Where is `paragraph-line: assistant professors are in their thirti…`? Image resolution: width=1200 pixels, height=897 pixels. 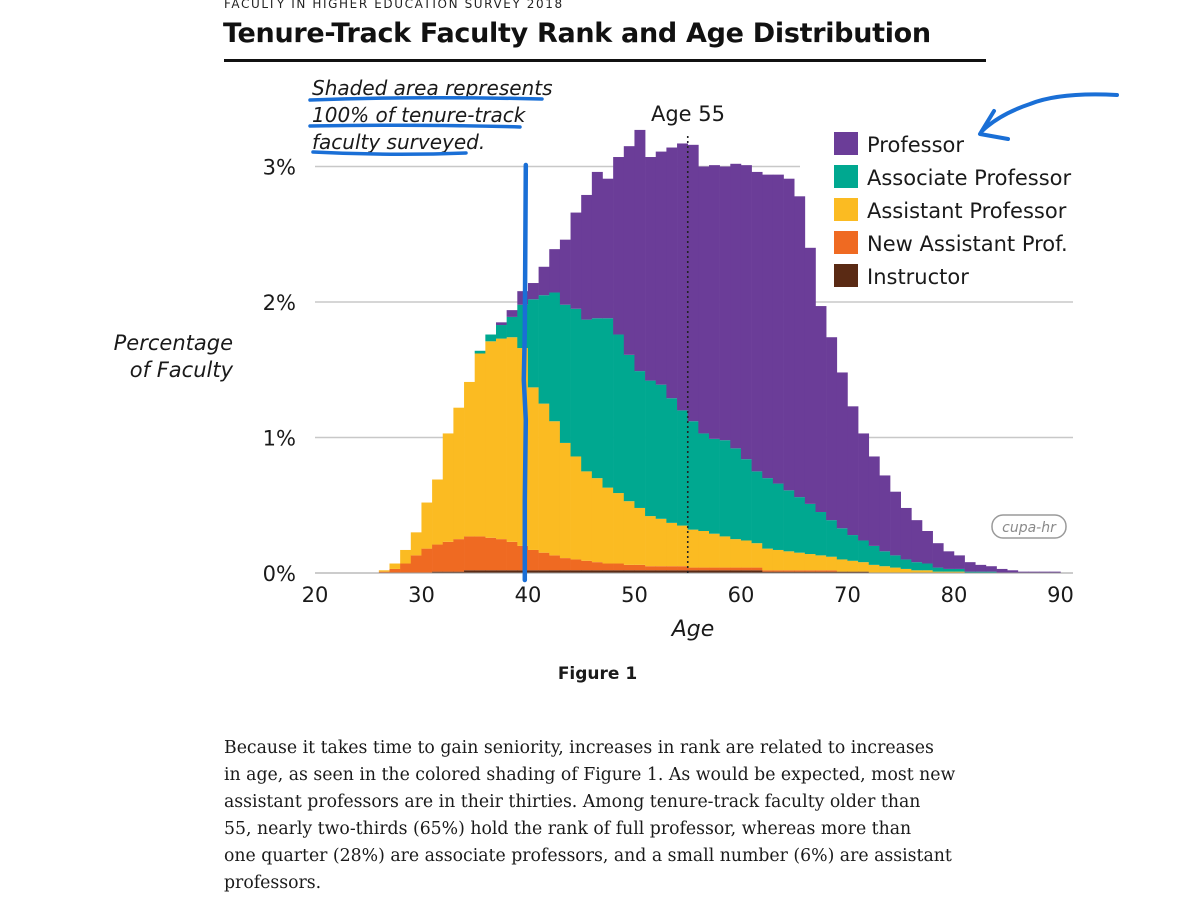 paragraph-line: assistant professors are in their thirti… is located at coordinates (572, 802).